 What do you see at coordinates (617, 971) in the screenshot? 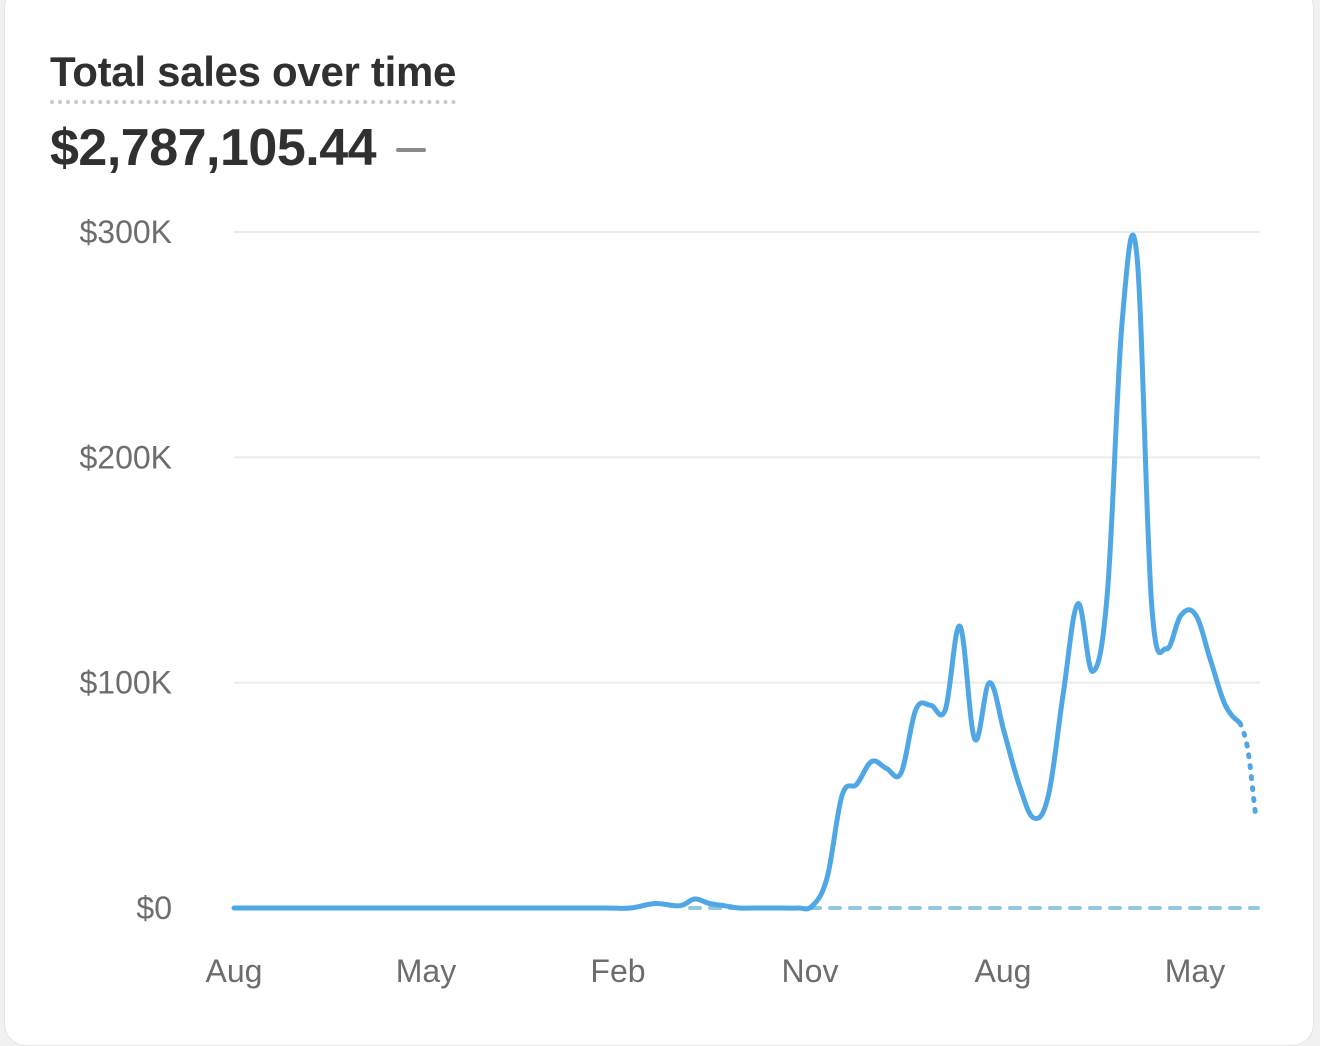
I see `x-tick-label: Feb` at bounding box center [617, 971].